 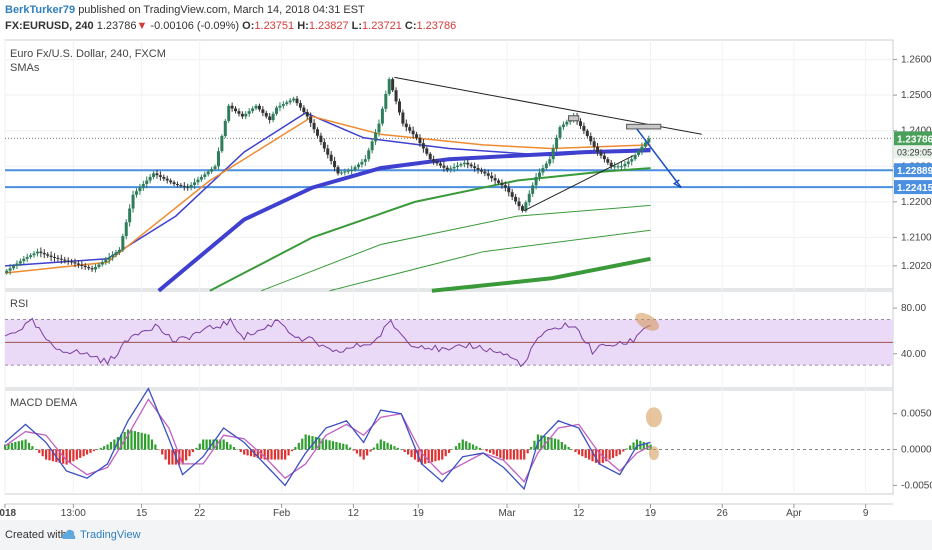 I want to click on price-axis-label: 1.26000, so click(x=916, y=60).